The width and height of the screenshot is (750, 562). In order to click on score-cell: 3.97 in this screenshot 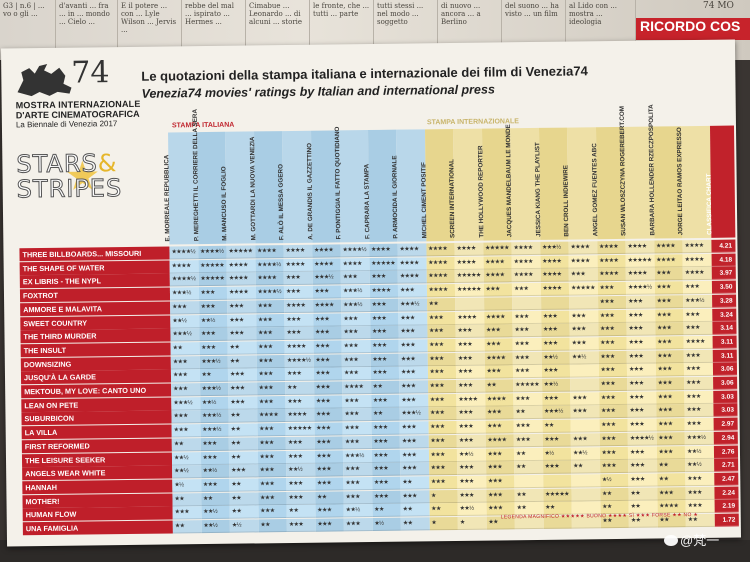, I will do `click(723, 273)`.